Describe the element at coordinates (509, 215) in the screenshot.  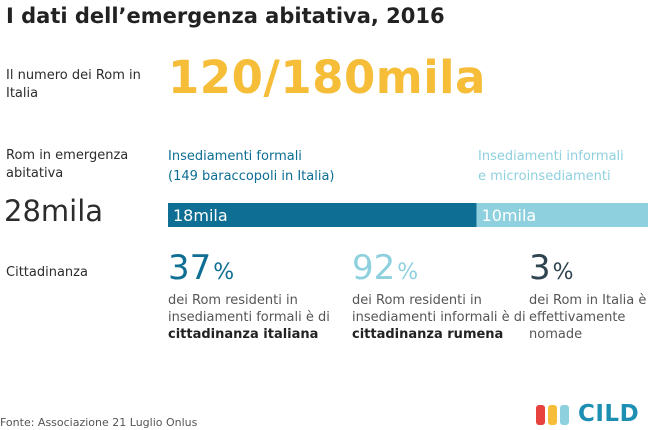
I see `bar-segment-informal-label: 10mila` at that location.